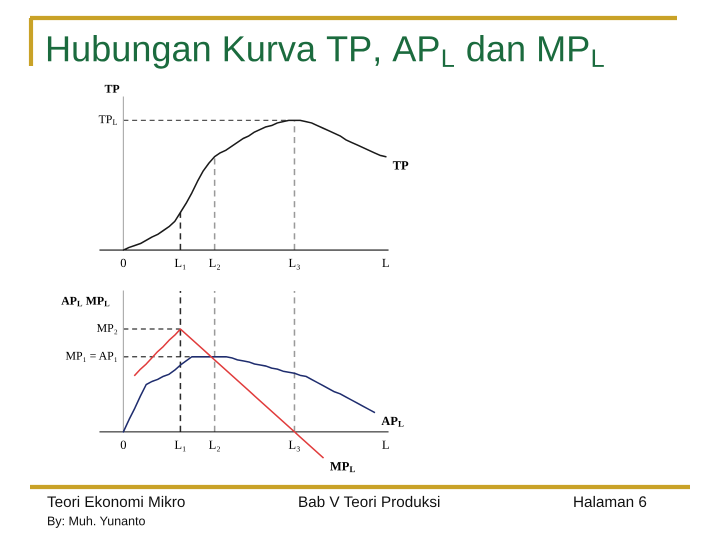 This screenshot has width=720, height=540. Describe the element at coordinates (85, 301) in the screenshot. I see `y-axis-title: AP$_{L}$ MP$_{L}$` at that location.